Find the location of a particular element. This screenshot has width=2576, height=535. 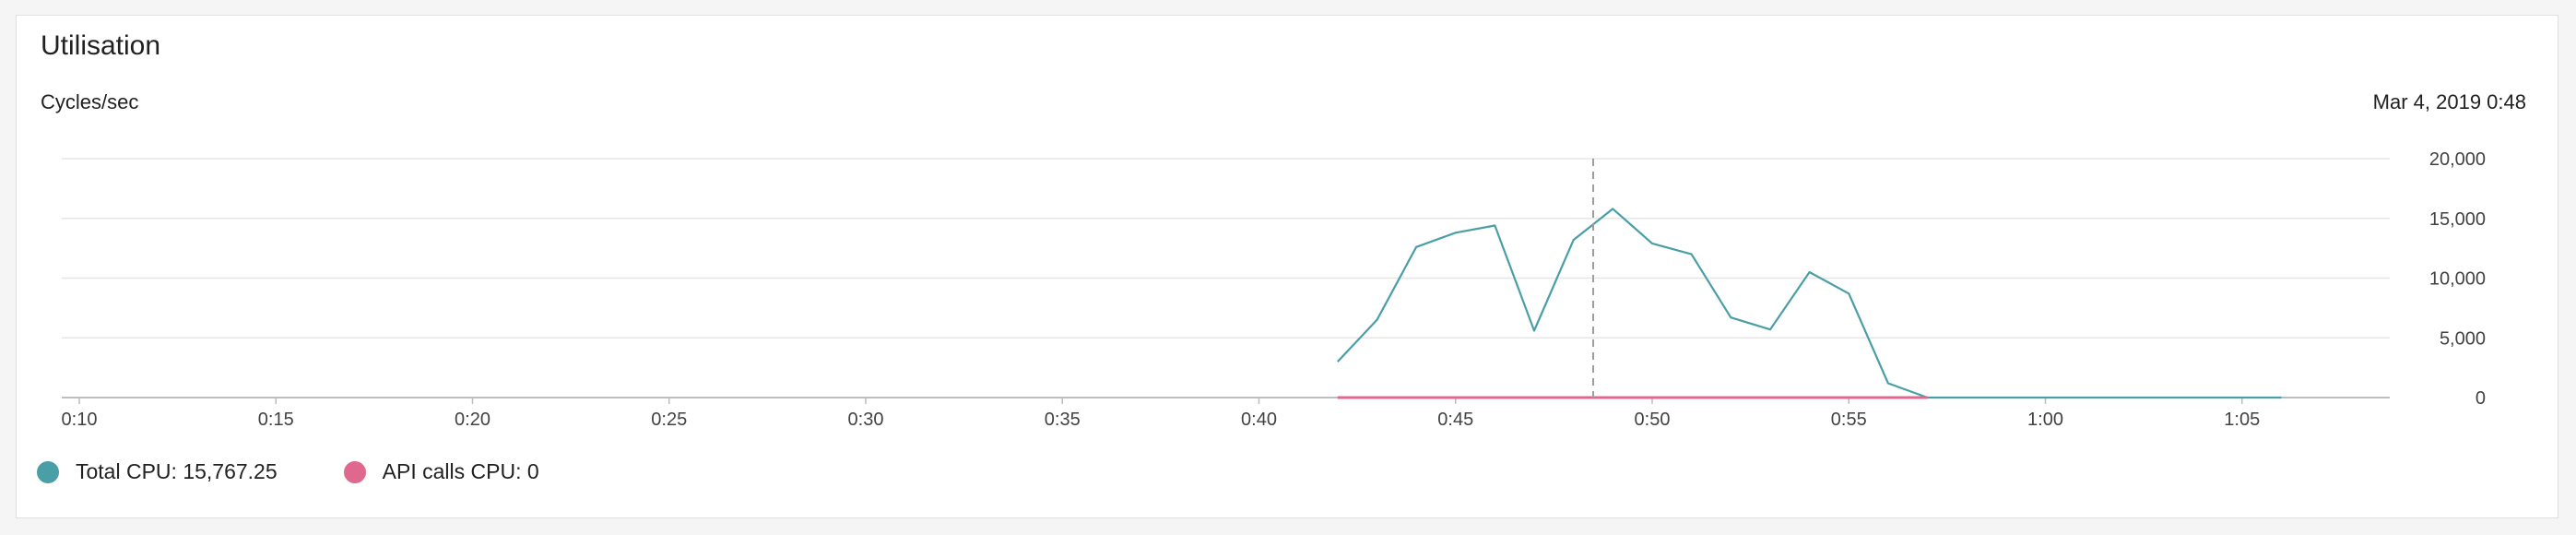

legend-item-api-calls-cpu: API calls CPU: 0 is located at coordinates (441, 471).